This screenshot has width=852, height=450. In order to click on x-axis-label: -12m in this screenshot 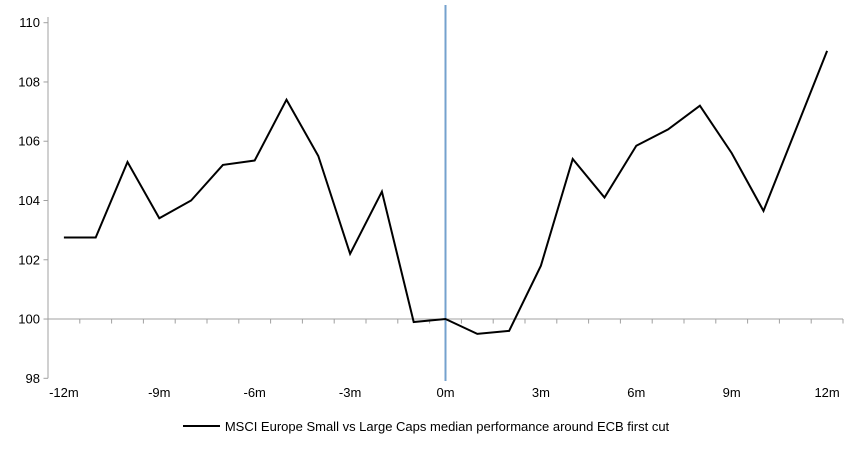, I will do `click(64, 392)`.